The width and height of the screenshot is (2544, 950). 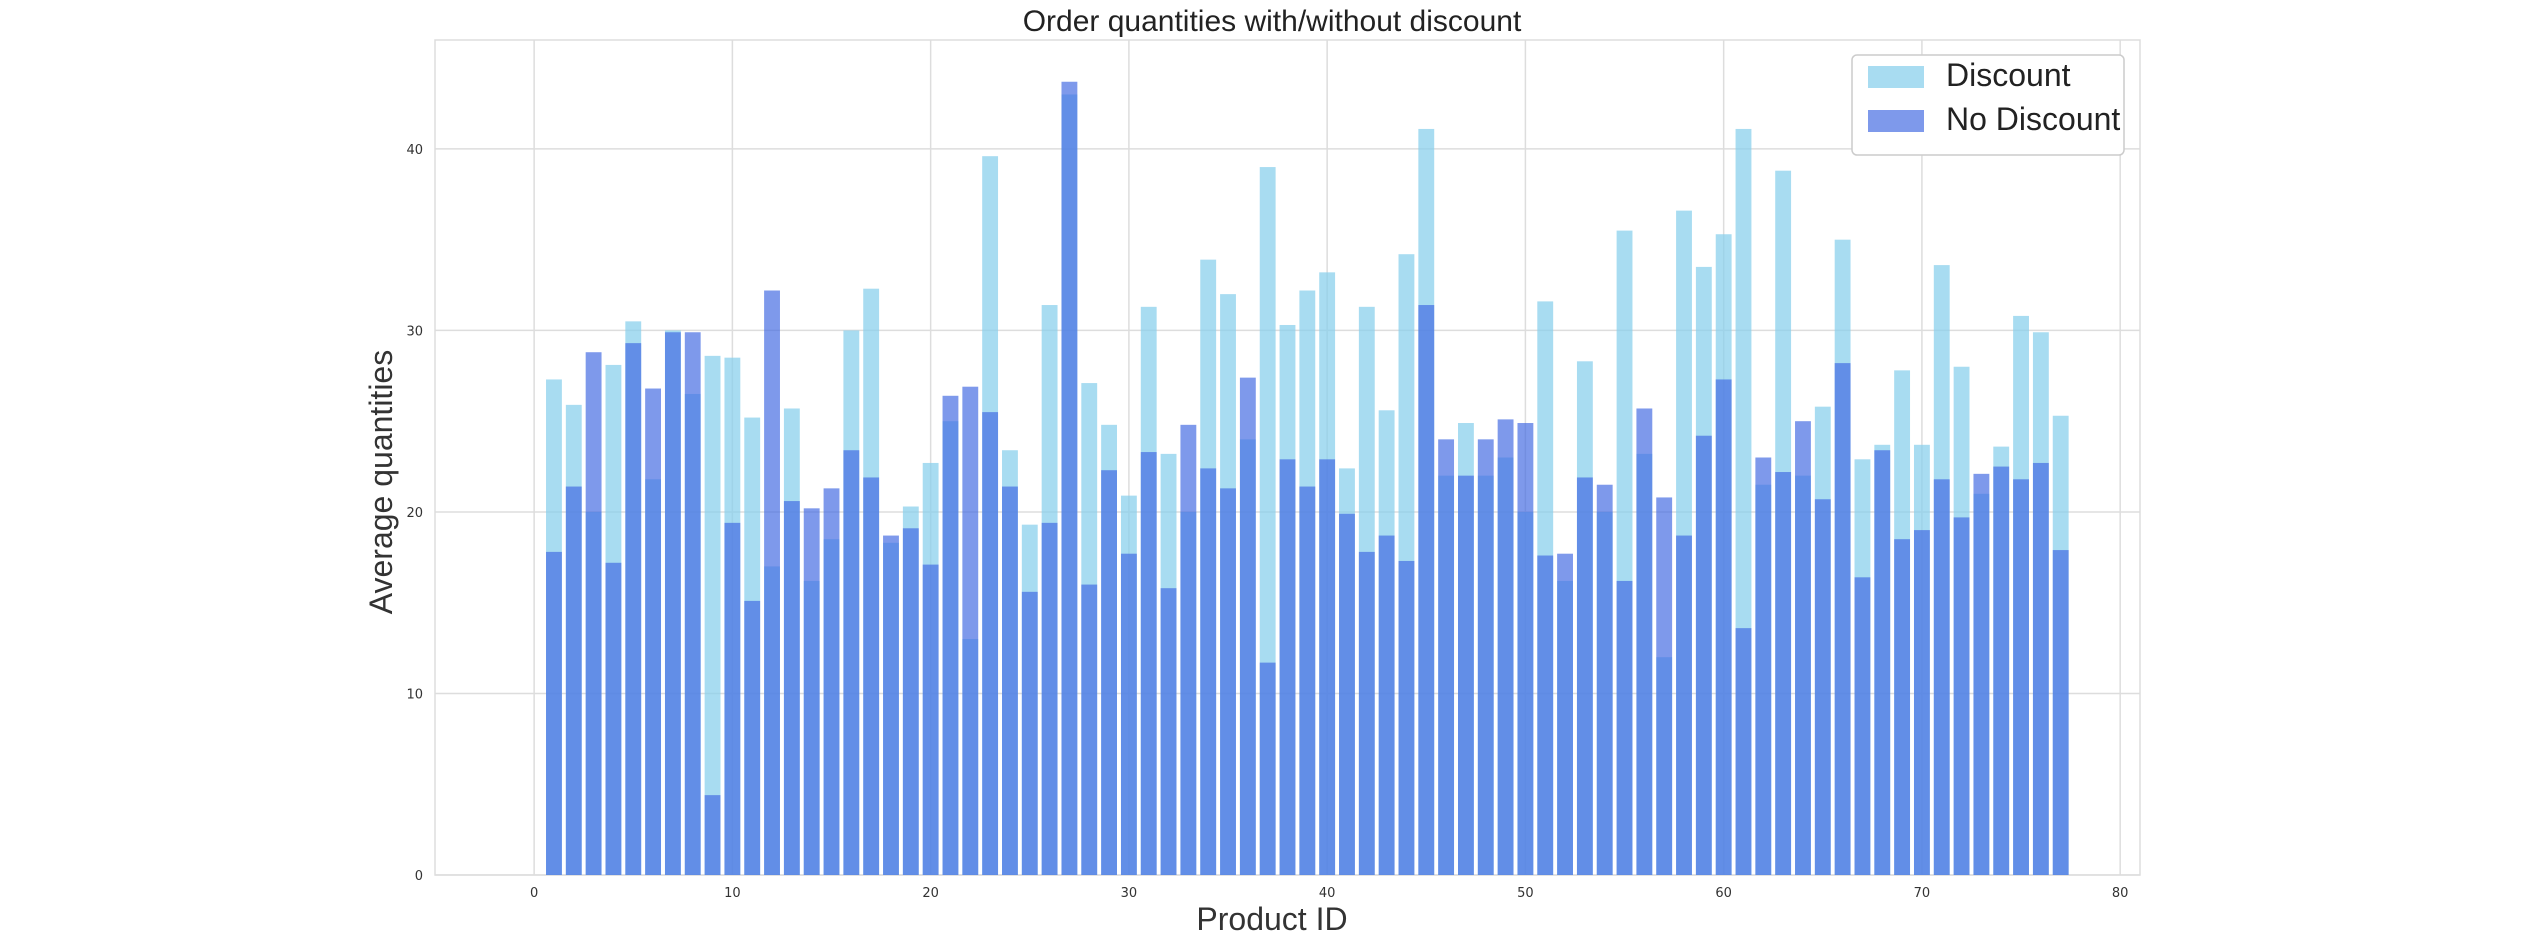 I want to click on x-tick-label: 0, so click(x=534, y=893).